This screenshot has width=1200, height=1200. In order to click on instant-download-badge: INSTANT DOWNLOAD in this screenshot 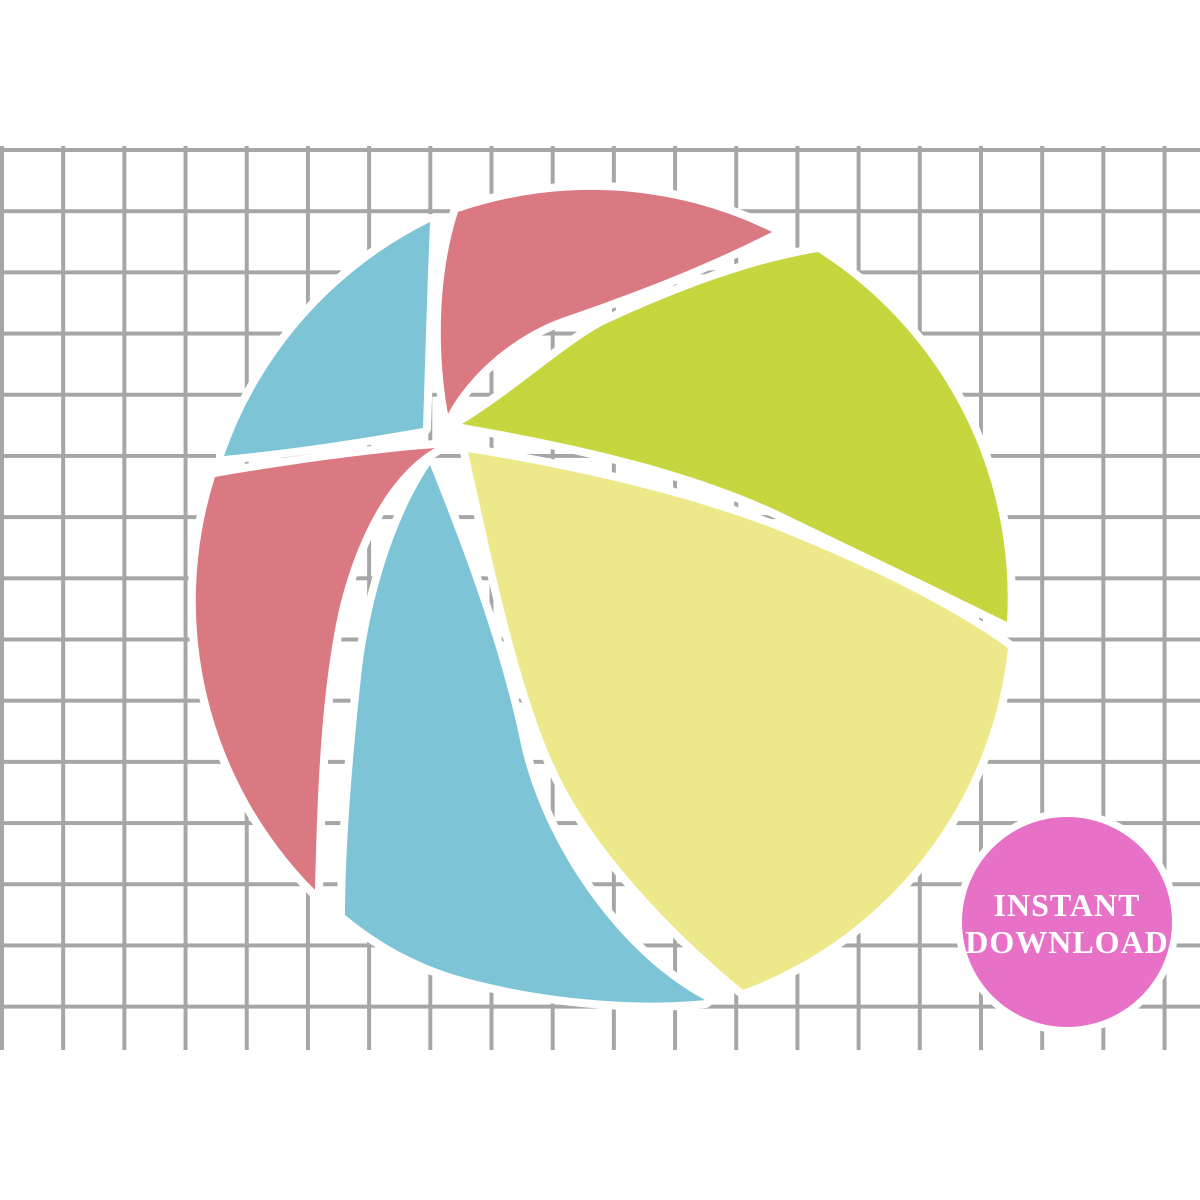, I will do `click(1067, 922)`.